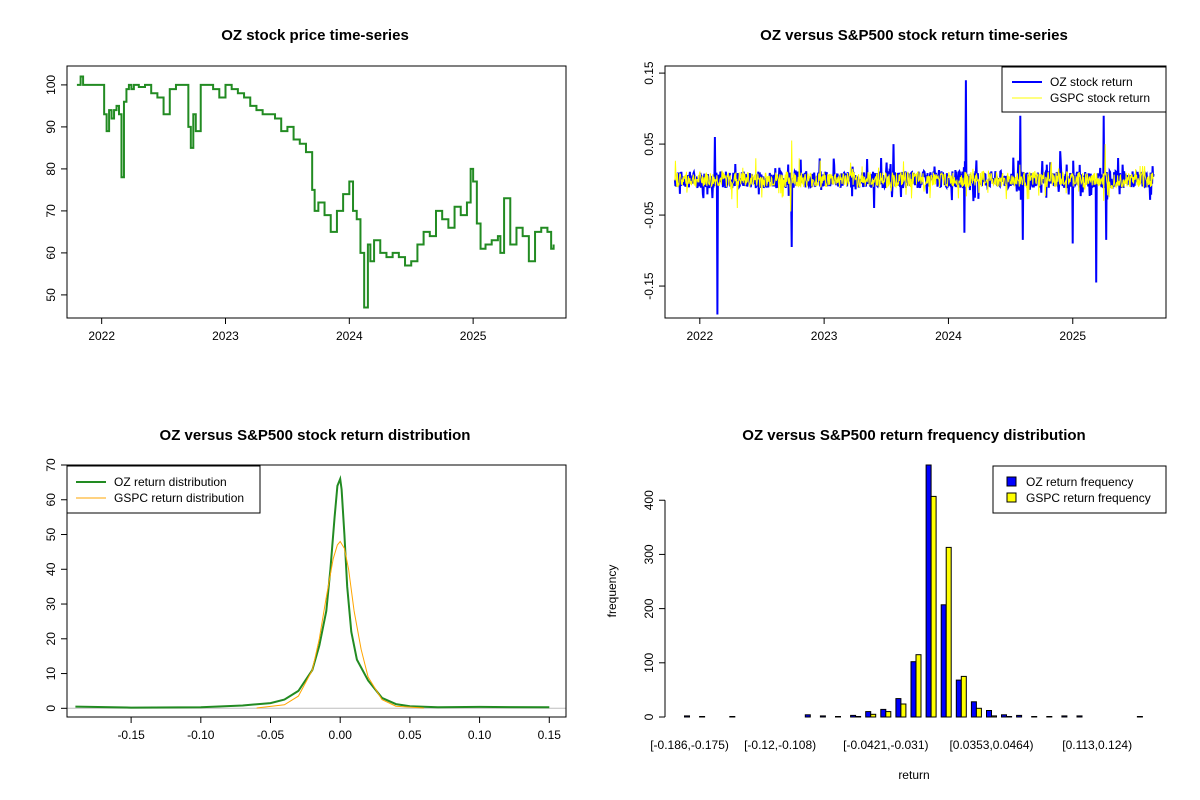 The width and height of the screenshot is (1200, 800). What do you see at coordinates (51, 169) in the screenshot?
I see `y-tick-label: 80` at bounding box center [51, 169].